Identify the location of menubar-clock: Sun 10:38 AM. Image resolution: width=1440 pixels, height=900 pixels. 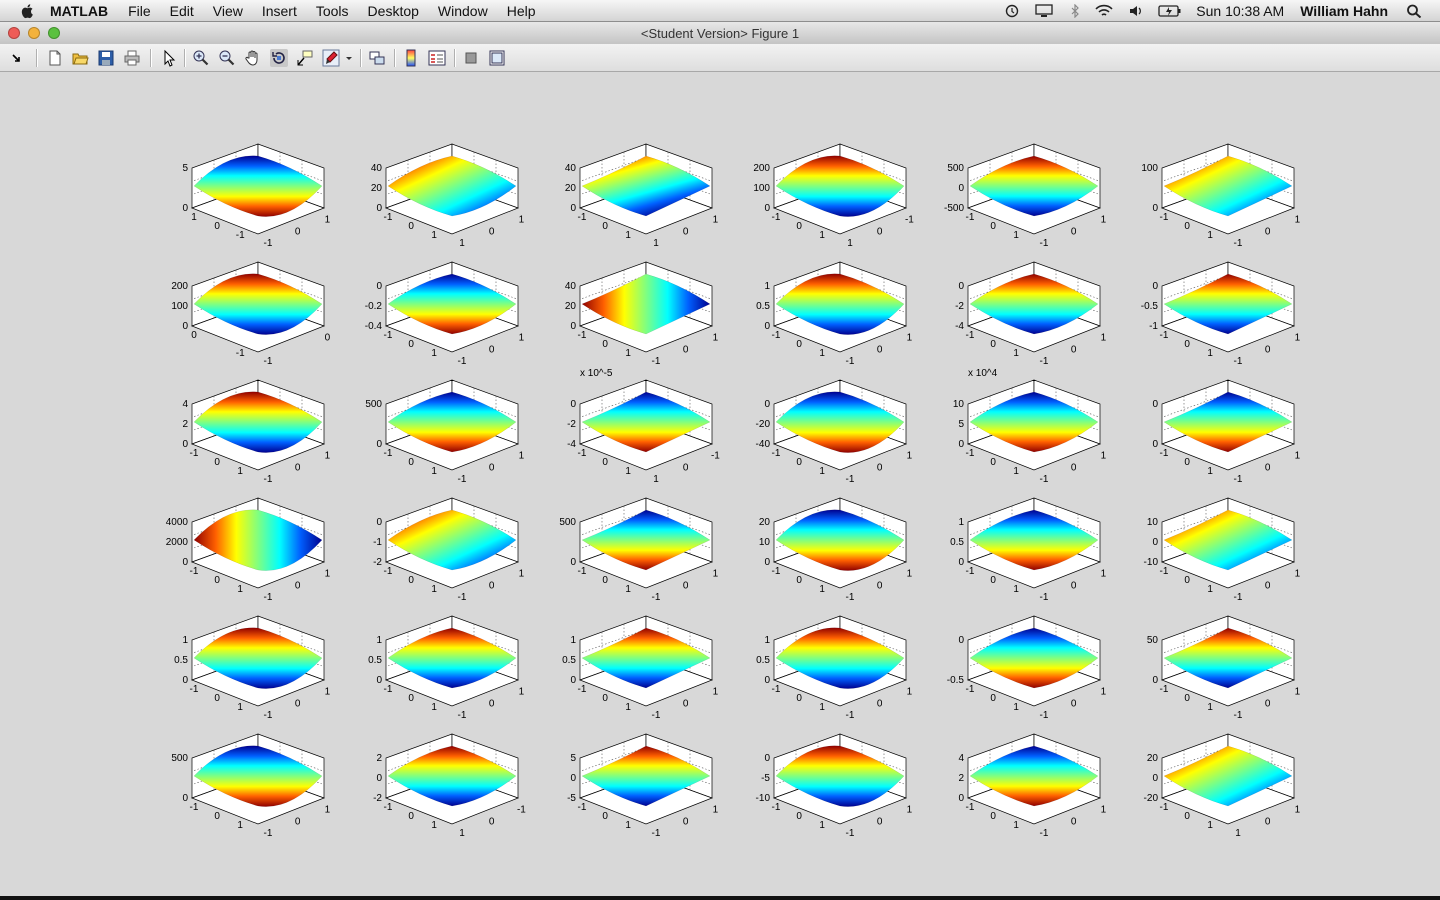
(1240, 10).